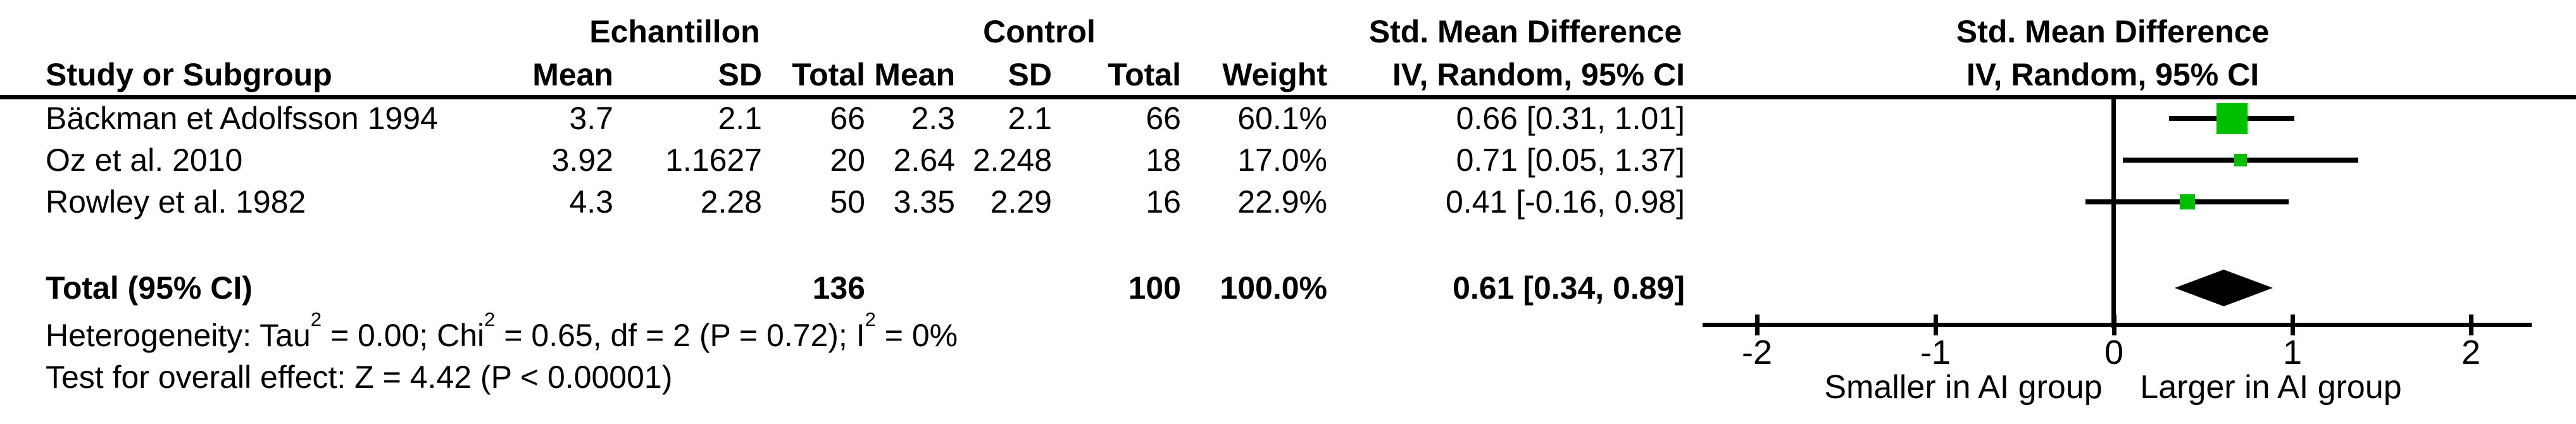 The width and height of the screenshot is (2576, 424). What do you see at coordinates (1282, 160) in the screenshot?
I see `cell-weight: 17.0%` at bounding box center [1282, 160].